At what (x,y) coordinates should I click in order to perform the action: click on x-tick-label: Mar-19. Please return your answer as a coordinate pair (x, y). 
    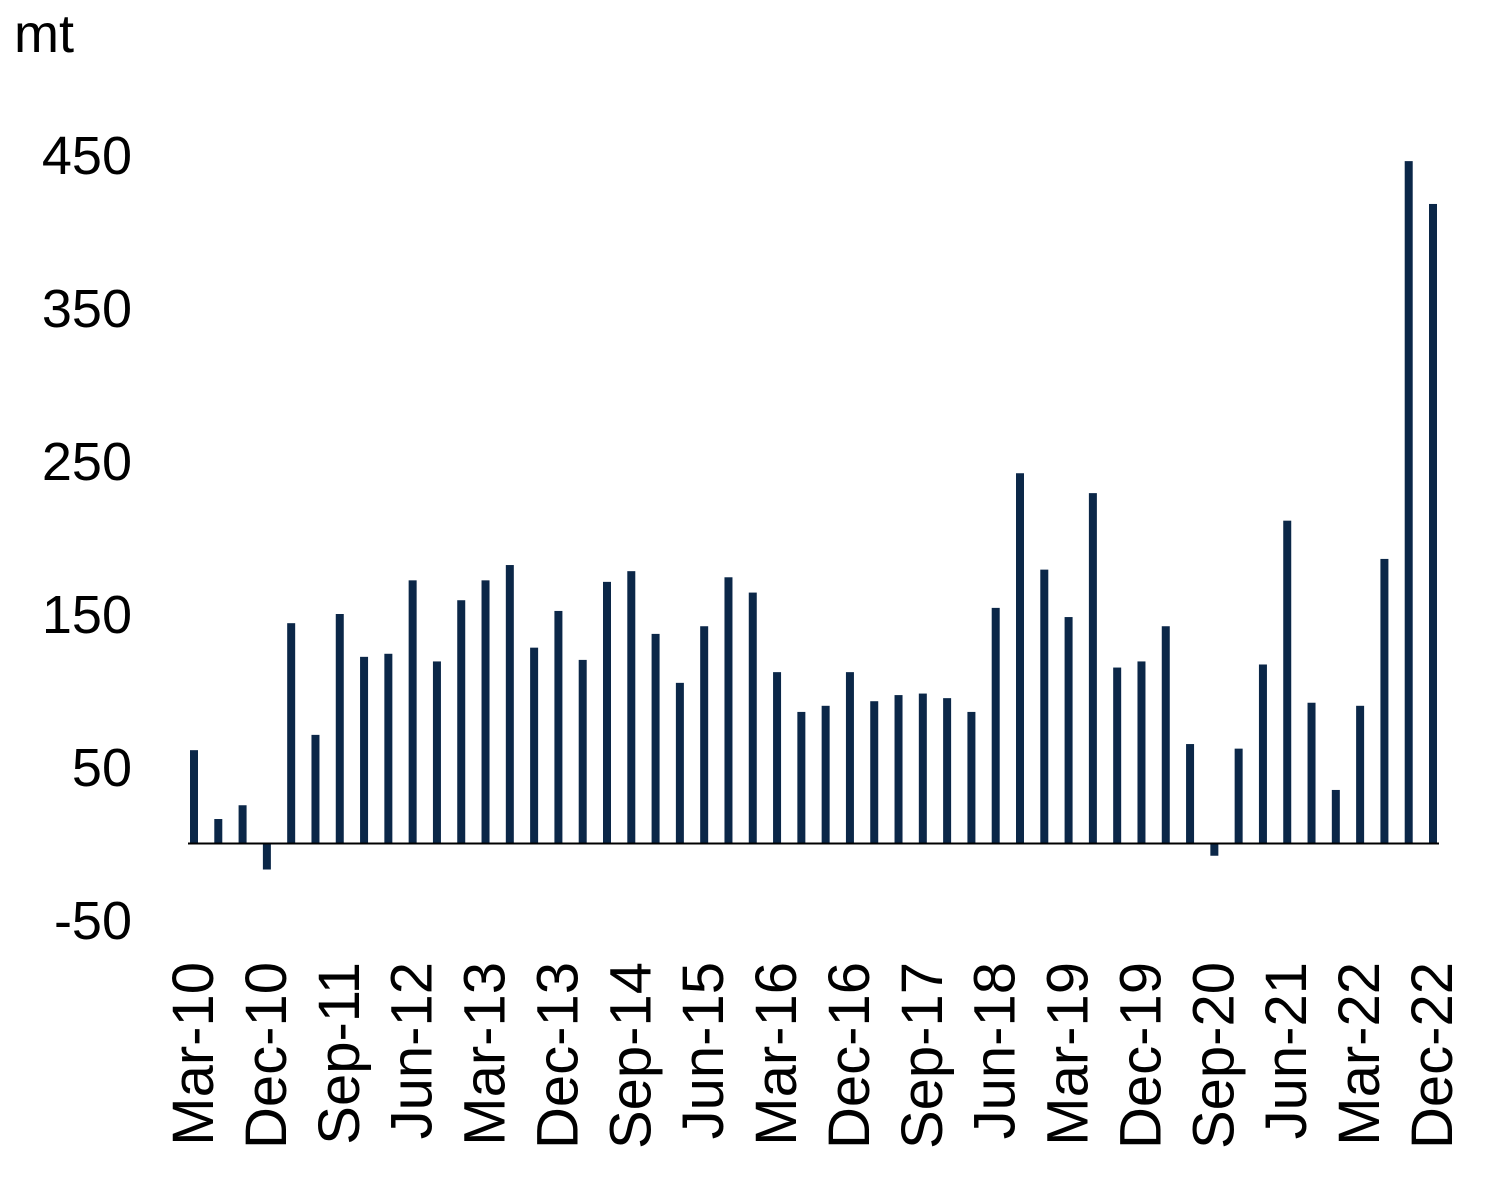
    Looking at the image, I should click on (1068, 1054).